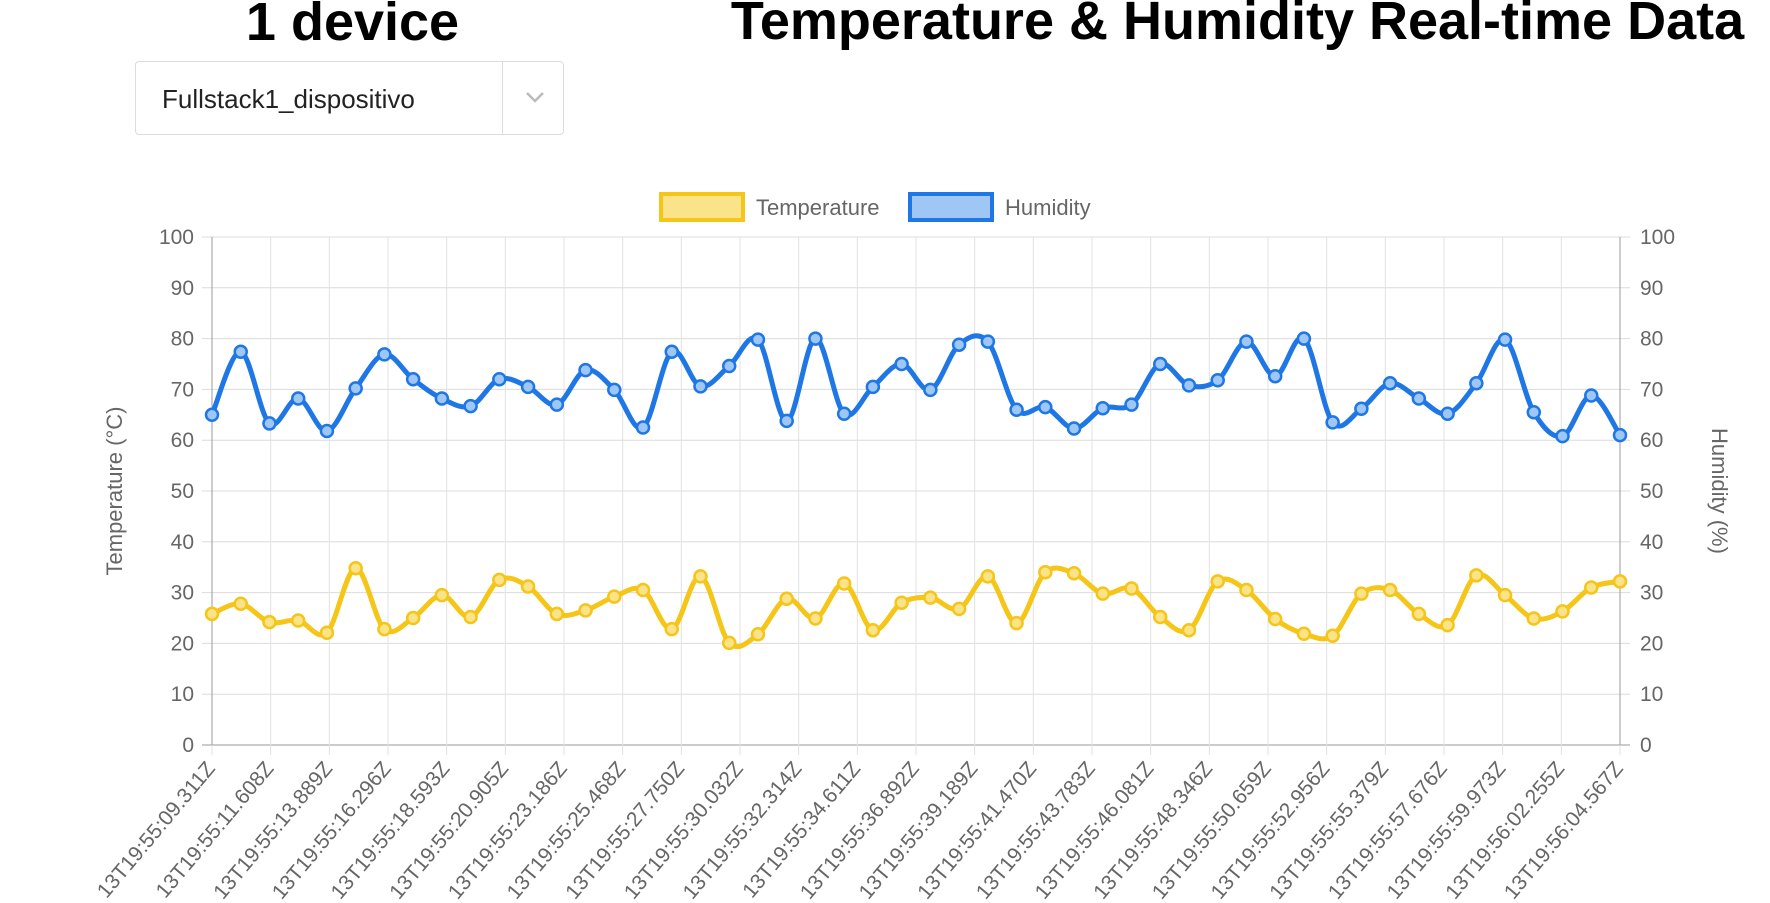 The image size is (1770, 903). I want to click on y2-tick-label: 50, so click(1651, 491).